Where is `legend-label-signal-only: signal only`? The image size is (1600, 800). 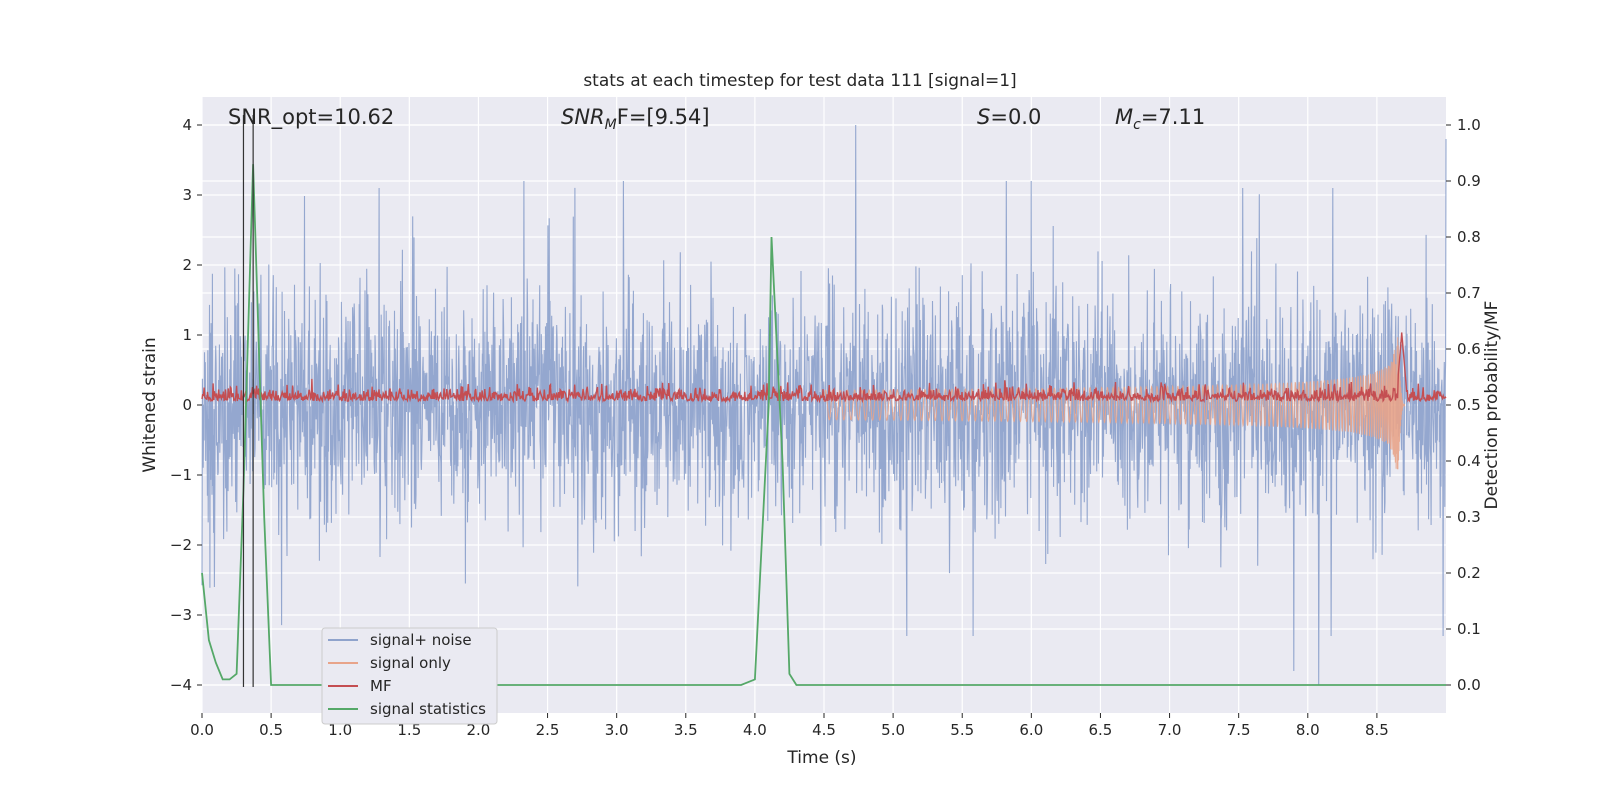
legend-label-signal-only: signal only is located at coordinates (410, 663).